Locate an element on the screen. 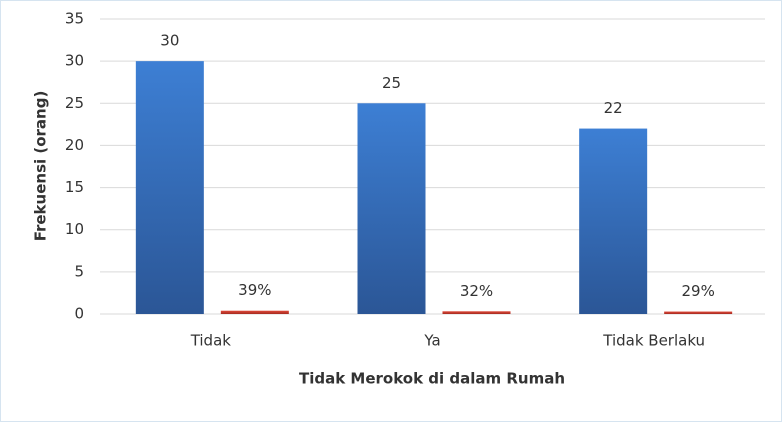  y-tick-label: 5 is located at coordinates (79, 271).